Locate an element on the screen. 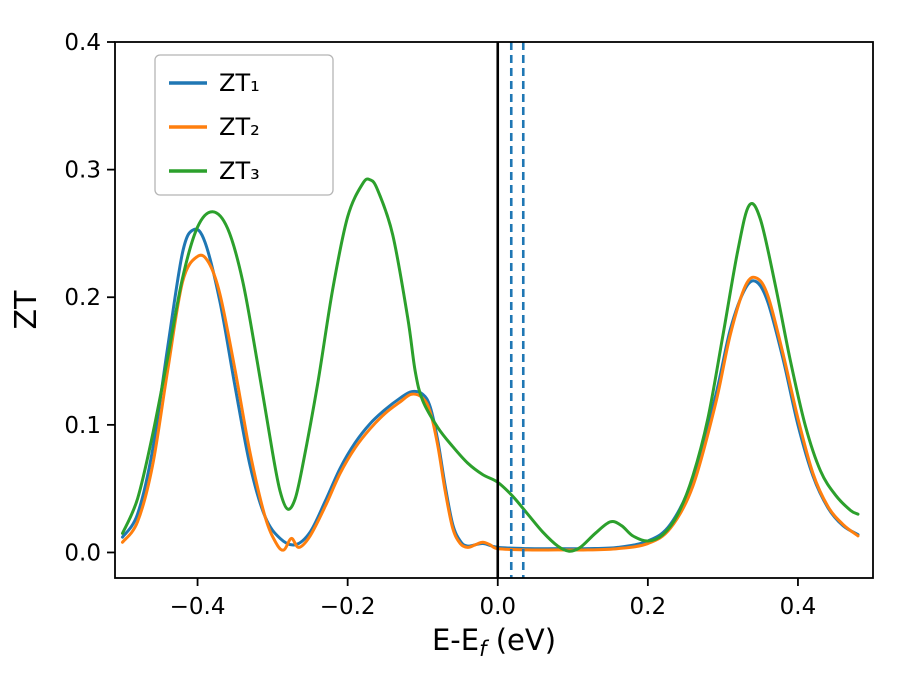 The height and width of the screenshot is (700, 900). x-tick-label: −0.2 is located at coordinates (348, 607).